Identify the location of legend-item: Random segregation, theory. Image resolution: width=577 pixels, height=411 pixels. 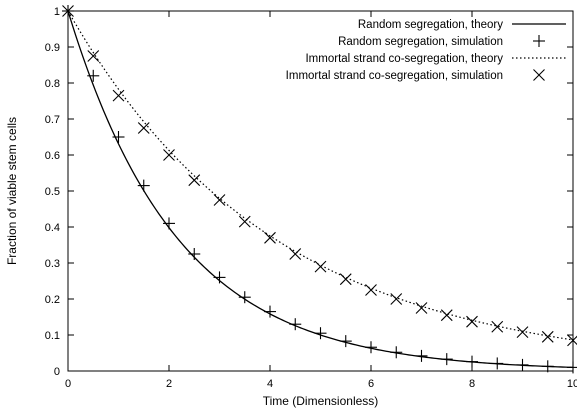
(462, 25).